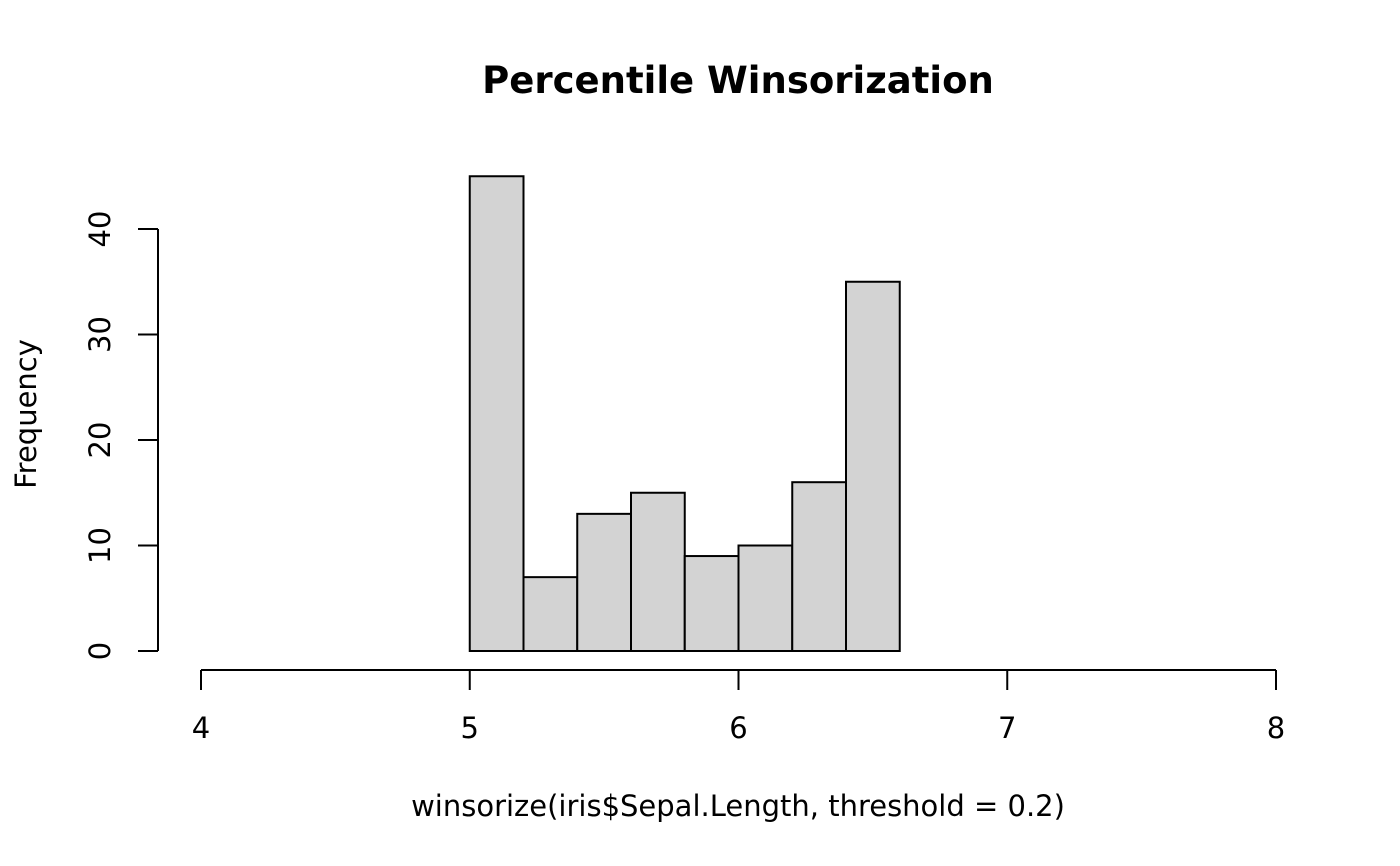 Image resolution: width=1400 pixels, height=866 pixels. Describe the element at coordinates (26, 414) in the screenshot. I see `y-axis-label: Frequency` at that location.